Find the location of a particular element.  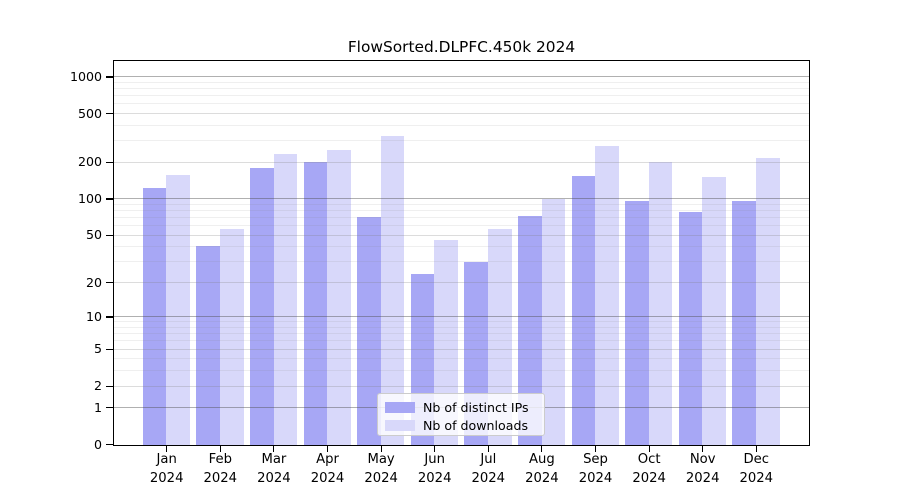

legend-item-downloads: Nb of downloads is located at coordinates (464, 426).